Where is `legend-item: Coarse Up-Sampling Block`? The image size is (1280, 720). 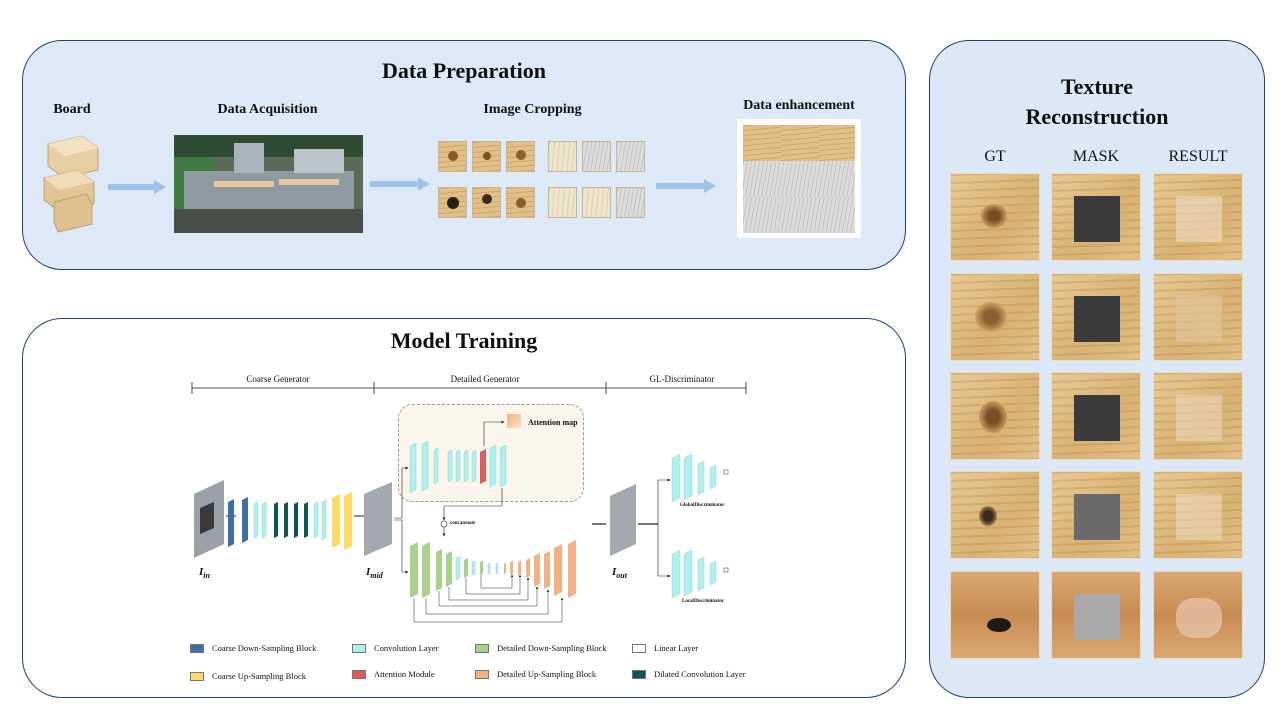
legend-item: Coarse Up-Sampling Block is located at coordinates (248, 676).